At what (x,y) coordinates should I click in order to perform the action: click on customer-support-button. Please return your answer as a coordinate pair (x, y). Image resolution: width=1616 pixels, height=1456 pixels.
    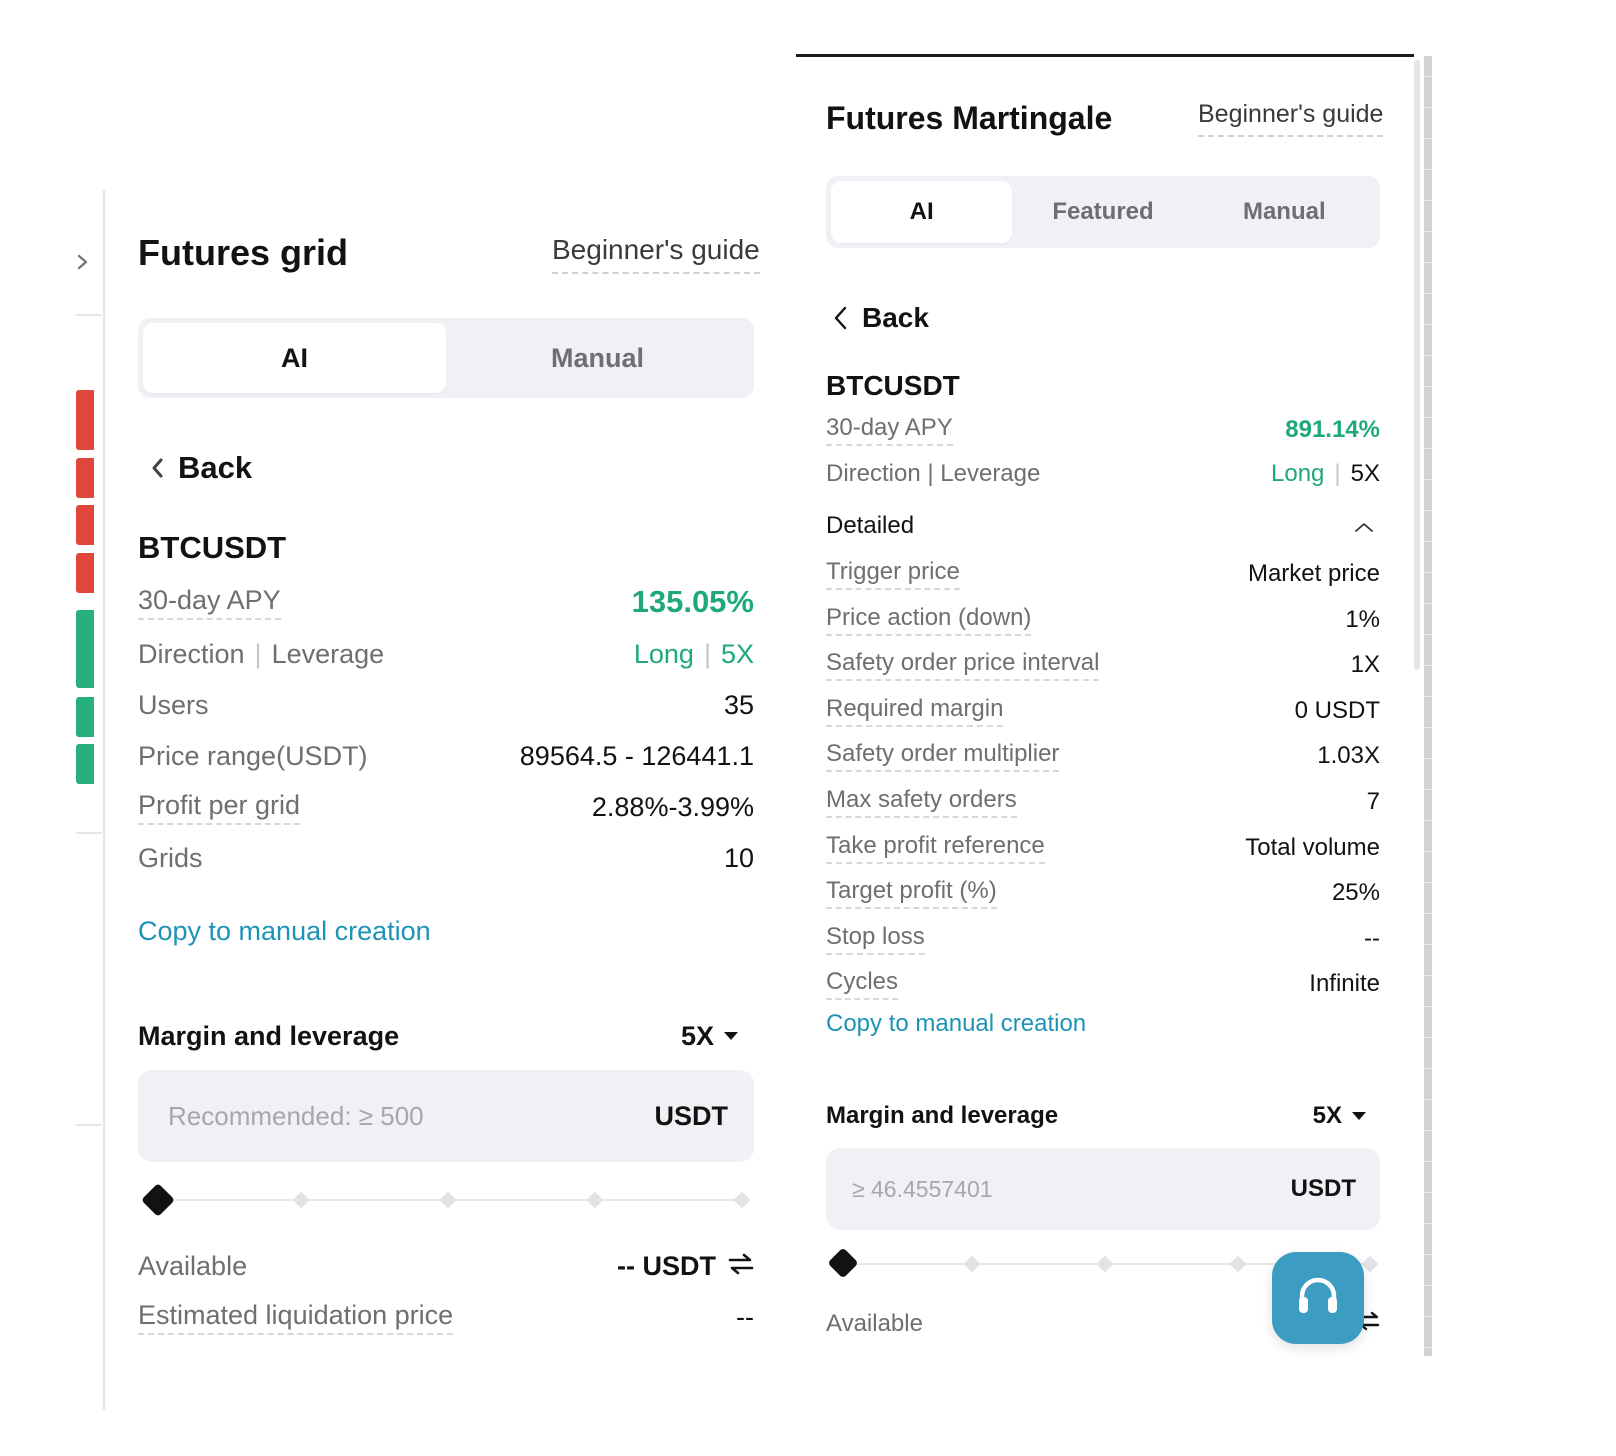
    Looking at the image, I should click on (1318, 1298).